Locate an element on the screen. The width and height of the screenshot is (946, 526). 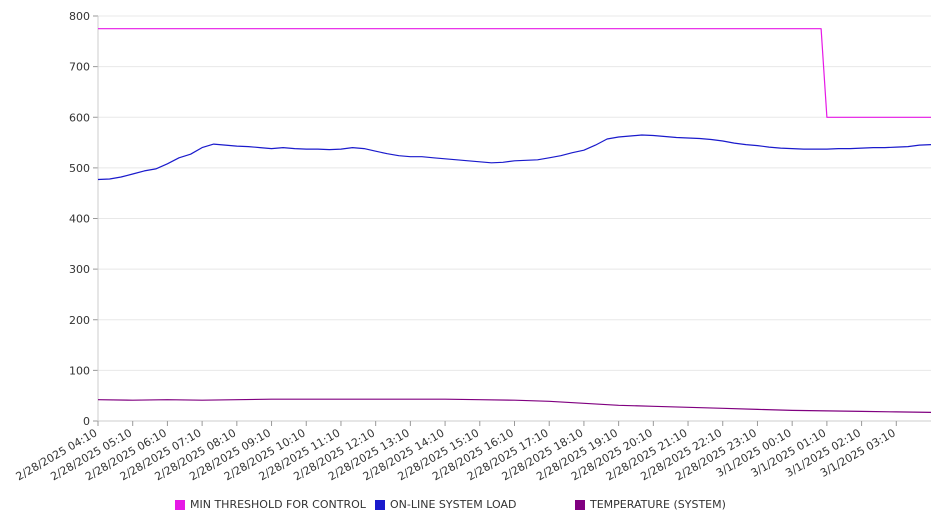
y-tick-label: 300 is located at coordinates (79, 269).